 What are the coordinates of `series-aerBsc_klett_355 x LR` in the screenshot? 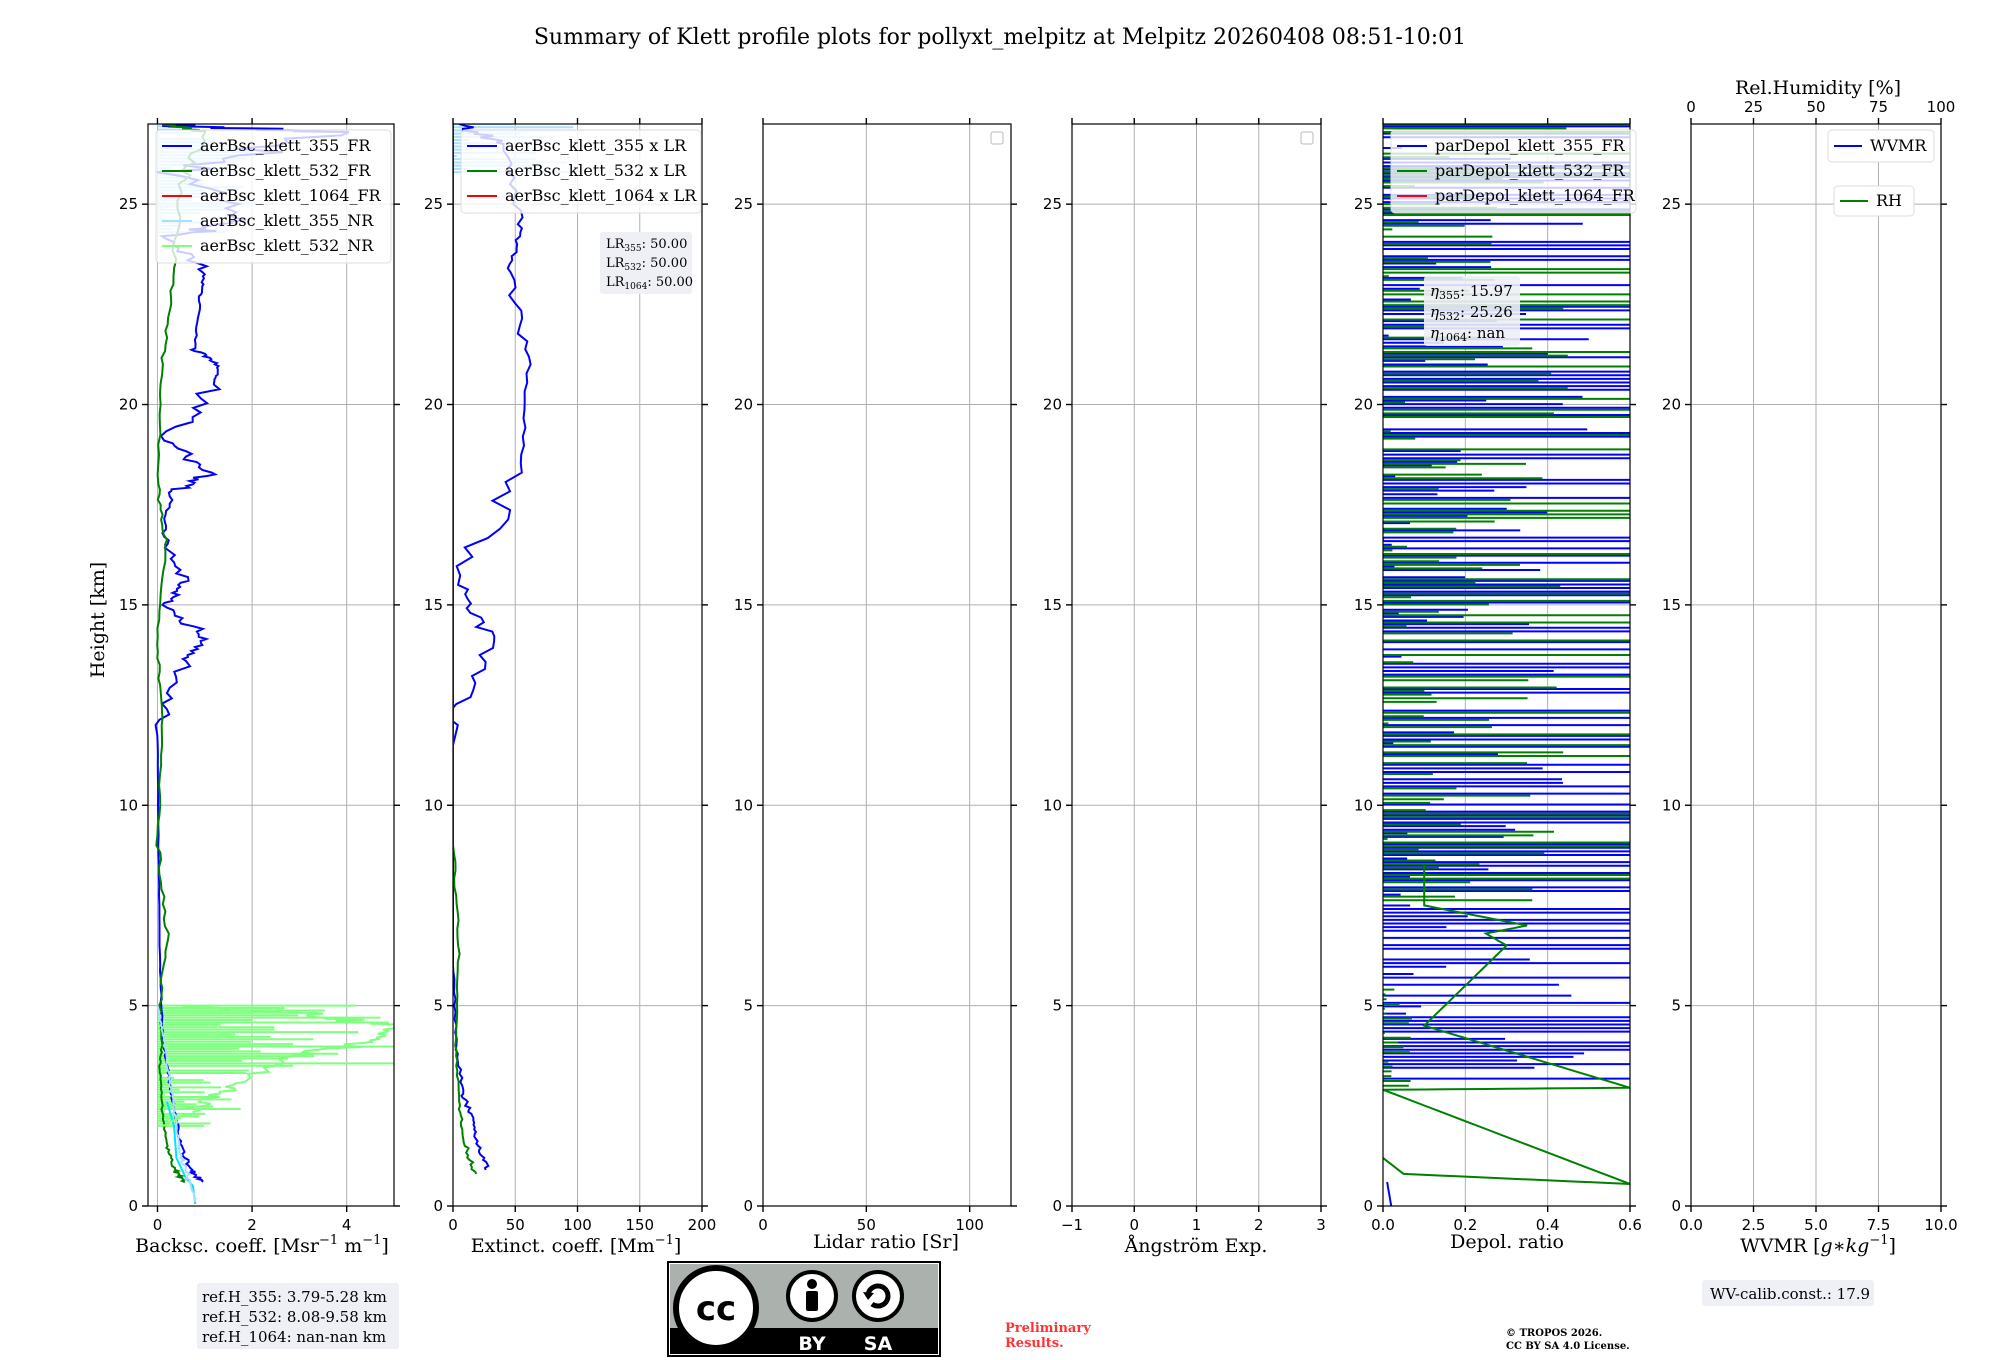 It's located at (492, 647).